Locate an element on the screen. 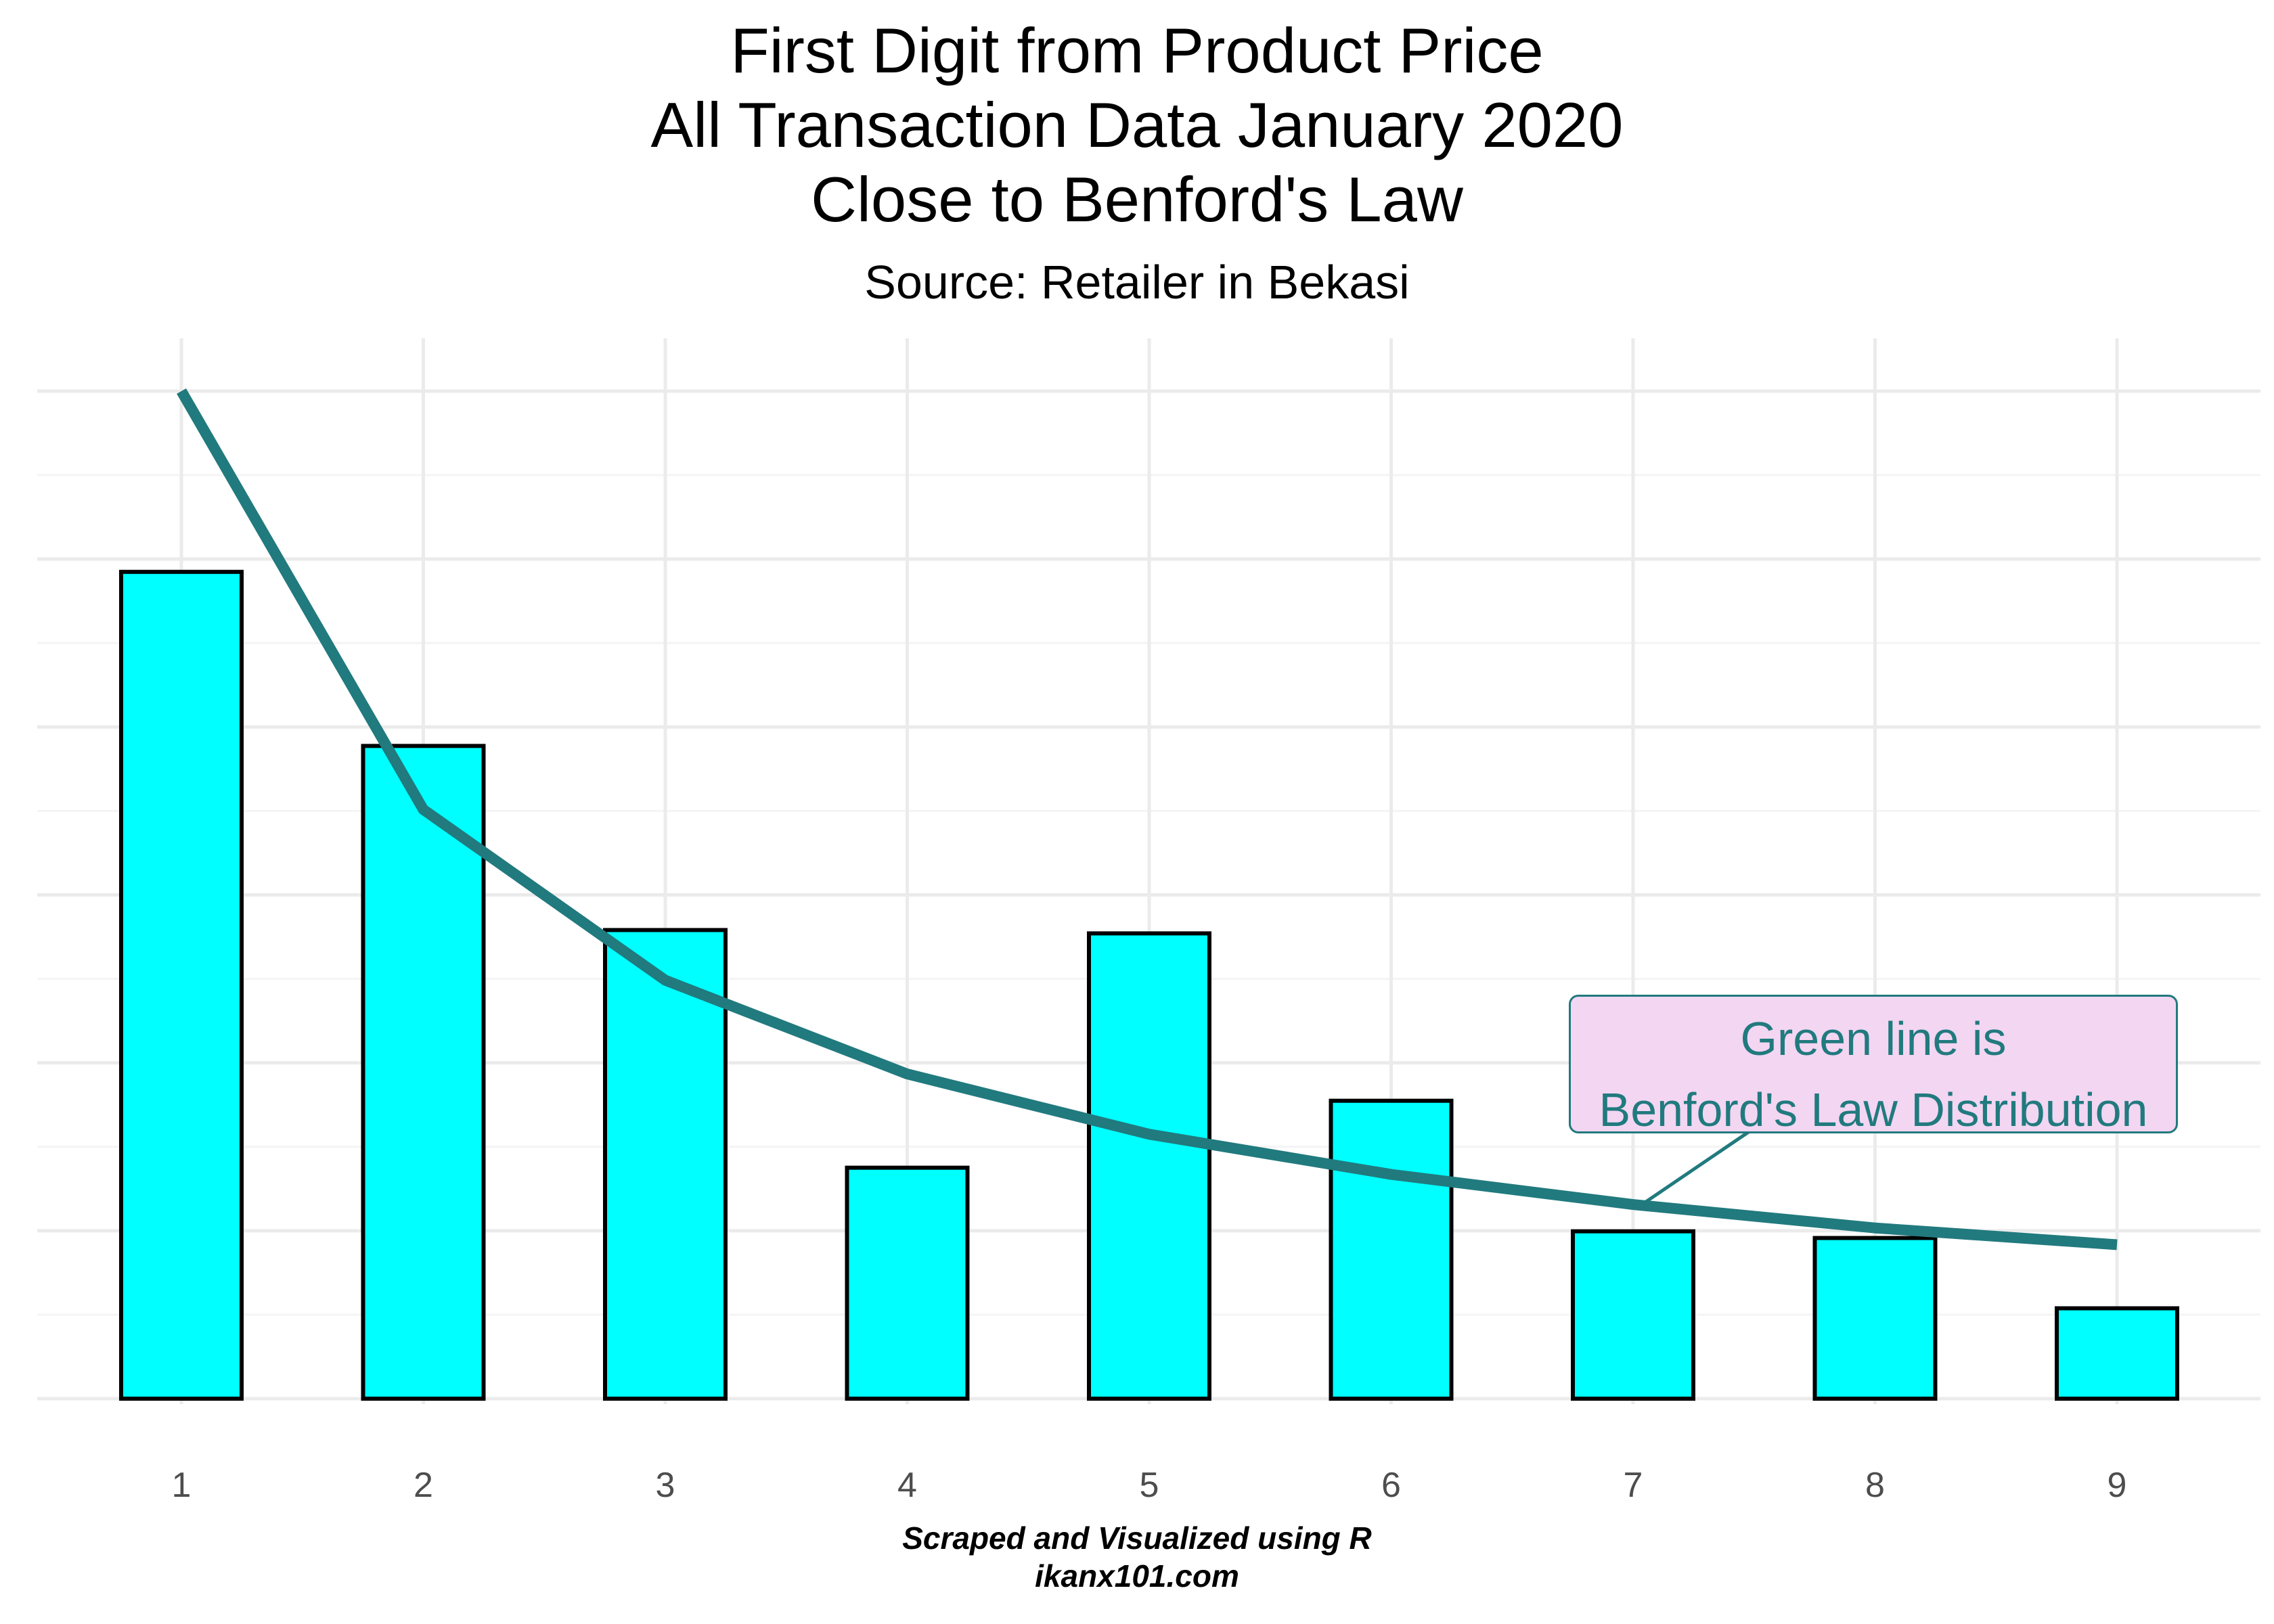  x-tick-label-7: 7 is located at coordinates (1633, 1485).